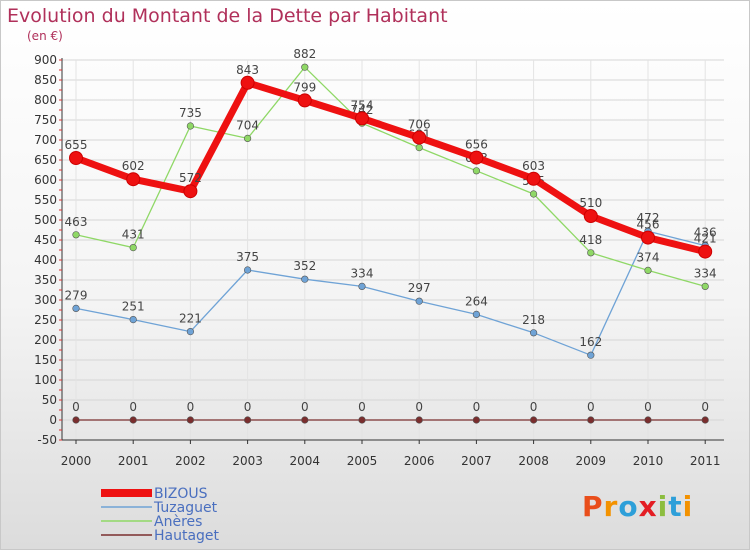 The height and width of the screenshot is (550, 750). I want to click on data-label: 799, so click(304, 87).